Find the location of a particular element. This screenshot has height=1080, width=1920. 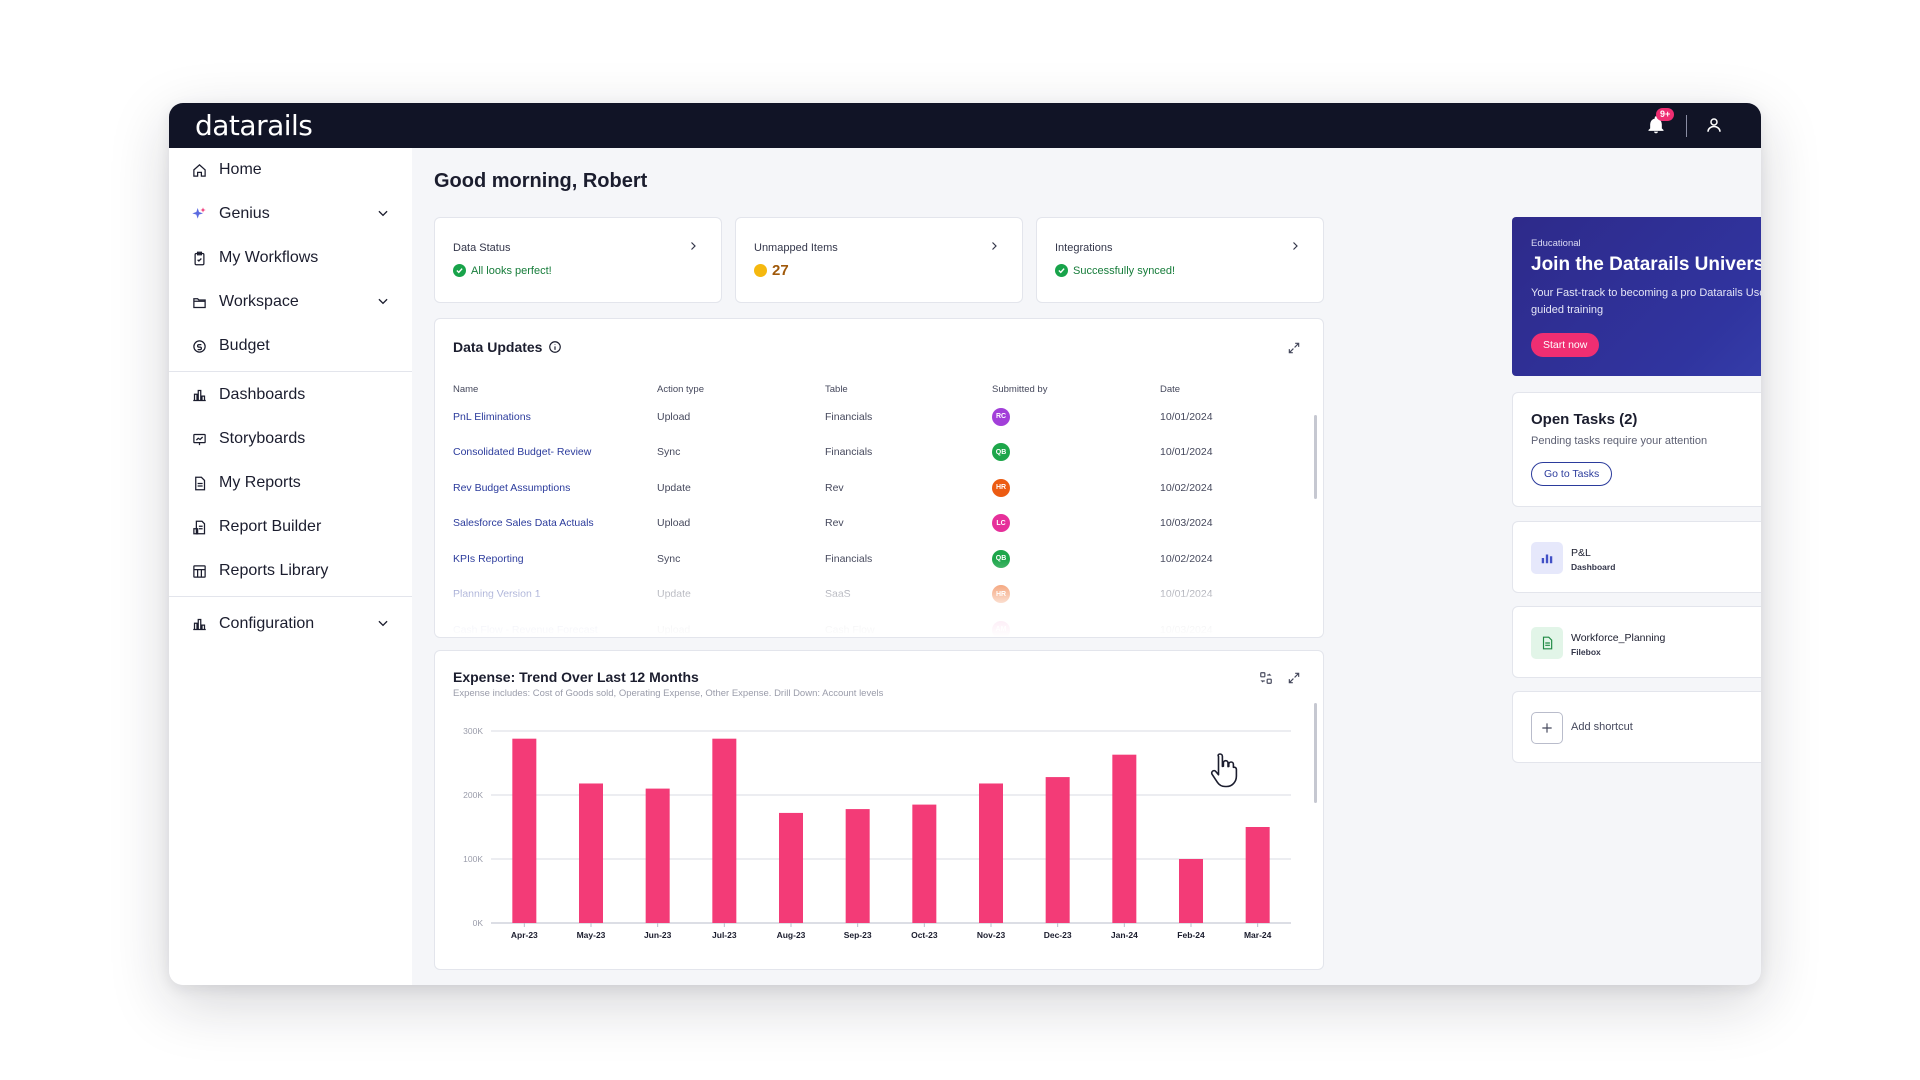

sidebar-item-label: Configuration is located at coordinates (267, 623).